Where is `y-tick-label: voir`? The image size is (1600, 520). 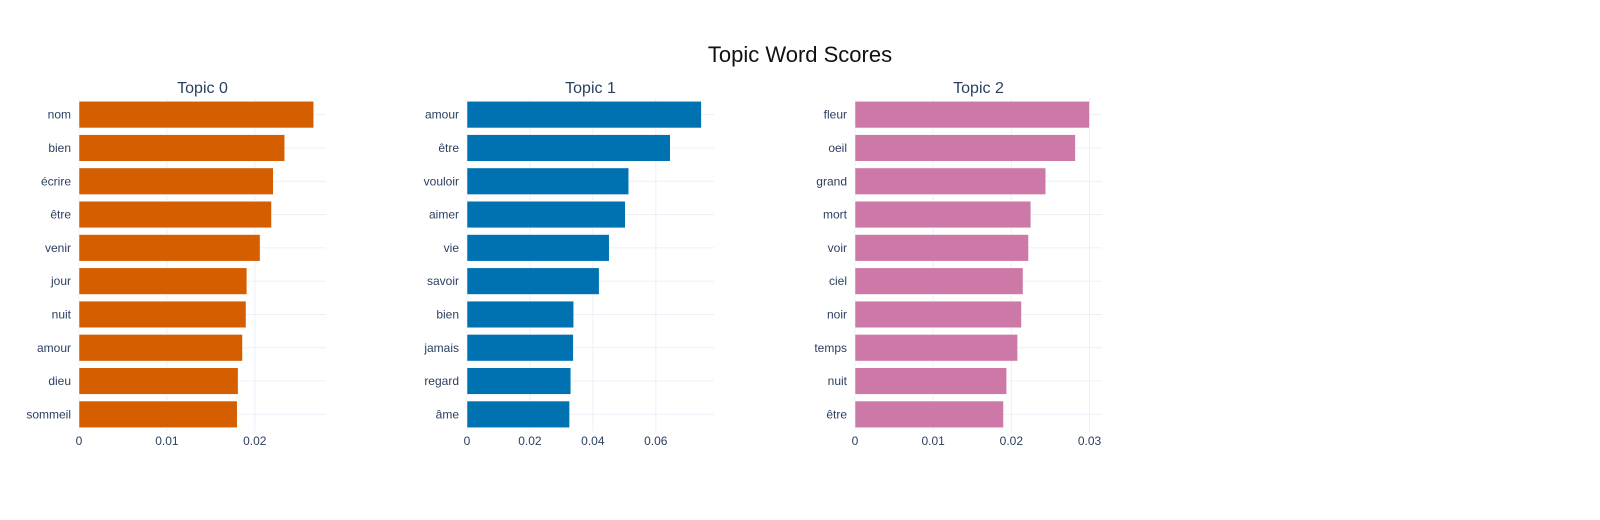
y-tick-label: voir is located at coordinates (837, 248).